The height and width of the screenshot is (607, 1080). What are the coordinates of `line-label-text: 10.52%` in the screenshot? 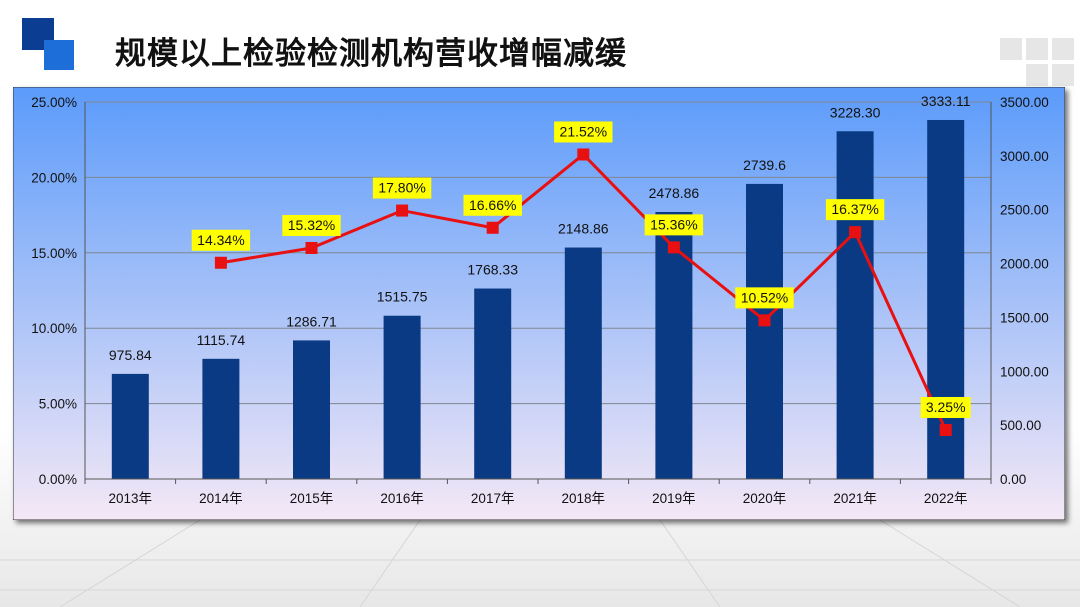 It's located at (764, 297).